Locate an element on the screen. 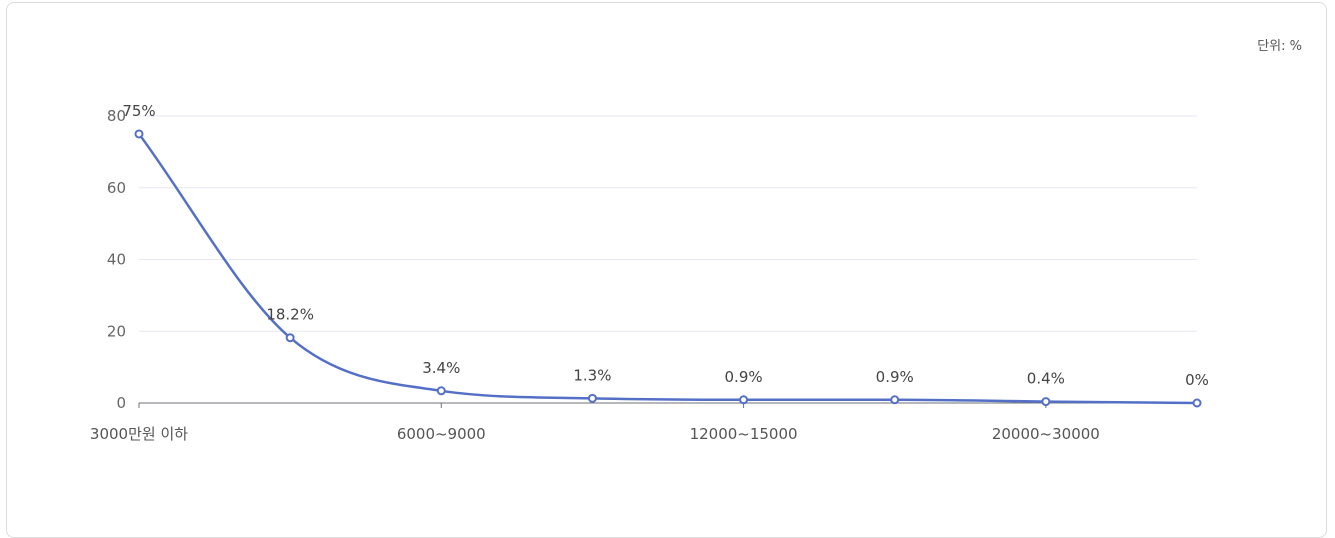  data-label: 18.2% is located at coordinates (290, 315).